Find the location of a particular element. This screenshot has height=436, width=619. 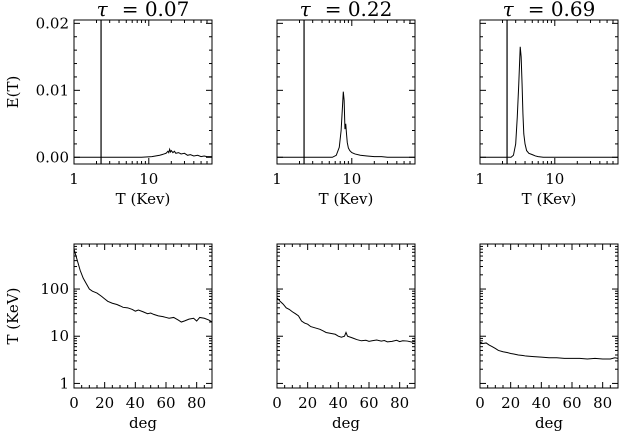

y-axis-label: E(T) is located at coordinates (13, 92).